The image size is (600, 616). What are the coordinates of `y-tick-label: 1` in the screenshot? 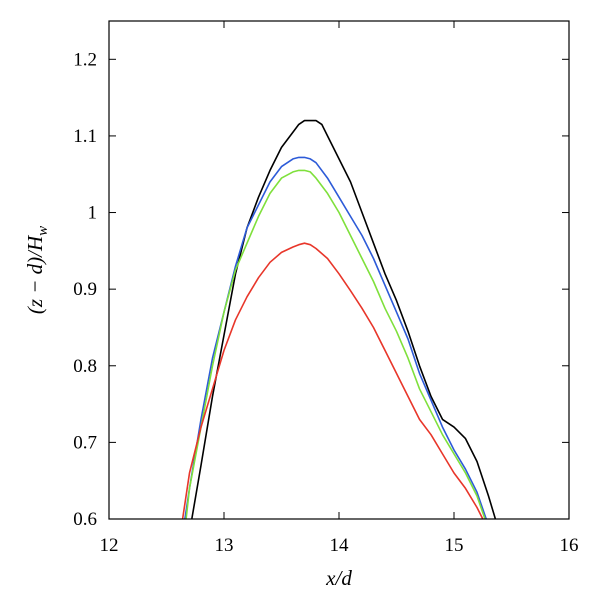 It's located at (93, 213).